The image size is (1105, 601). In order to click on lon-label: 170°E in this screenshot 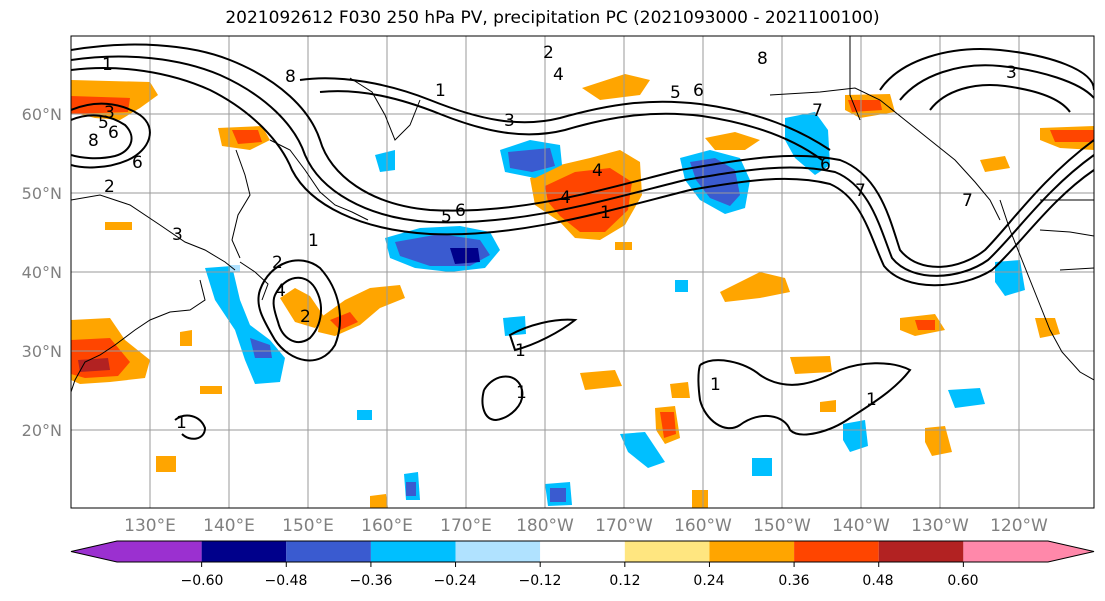, I will do `click(466, 526)`.